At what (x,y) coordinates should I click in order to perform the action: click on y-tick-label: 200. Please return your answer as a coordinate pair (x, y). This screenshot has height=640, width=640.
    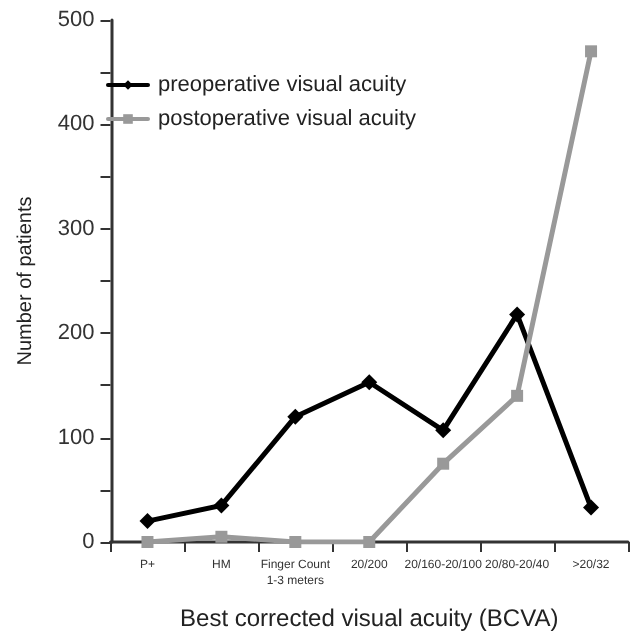
    Looking at the image, I should click on (76, 333).